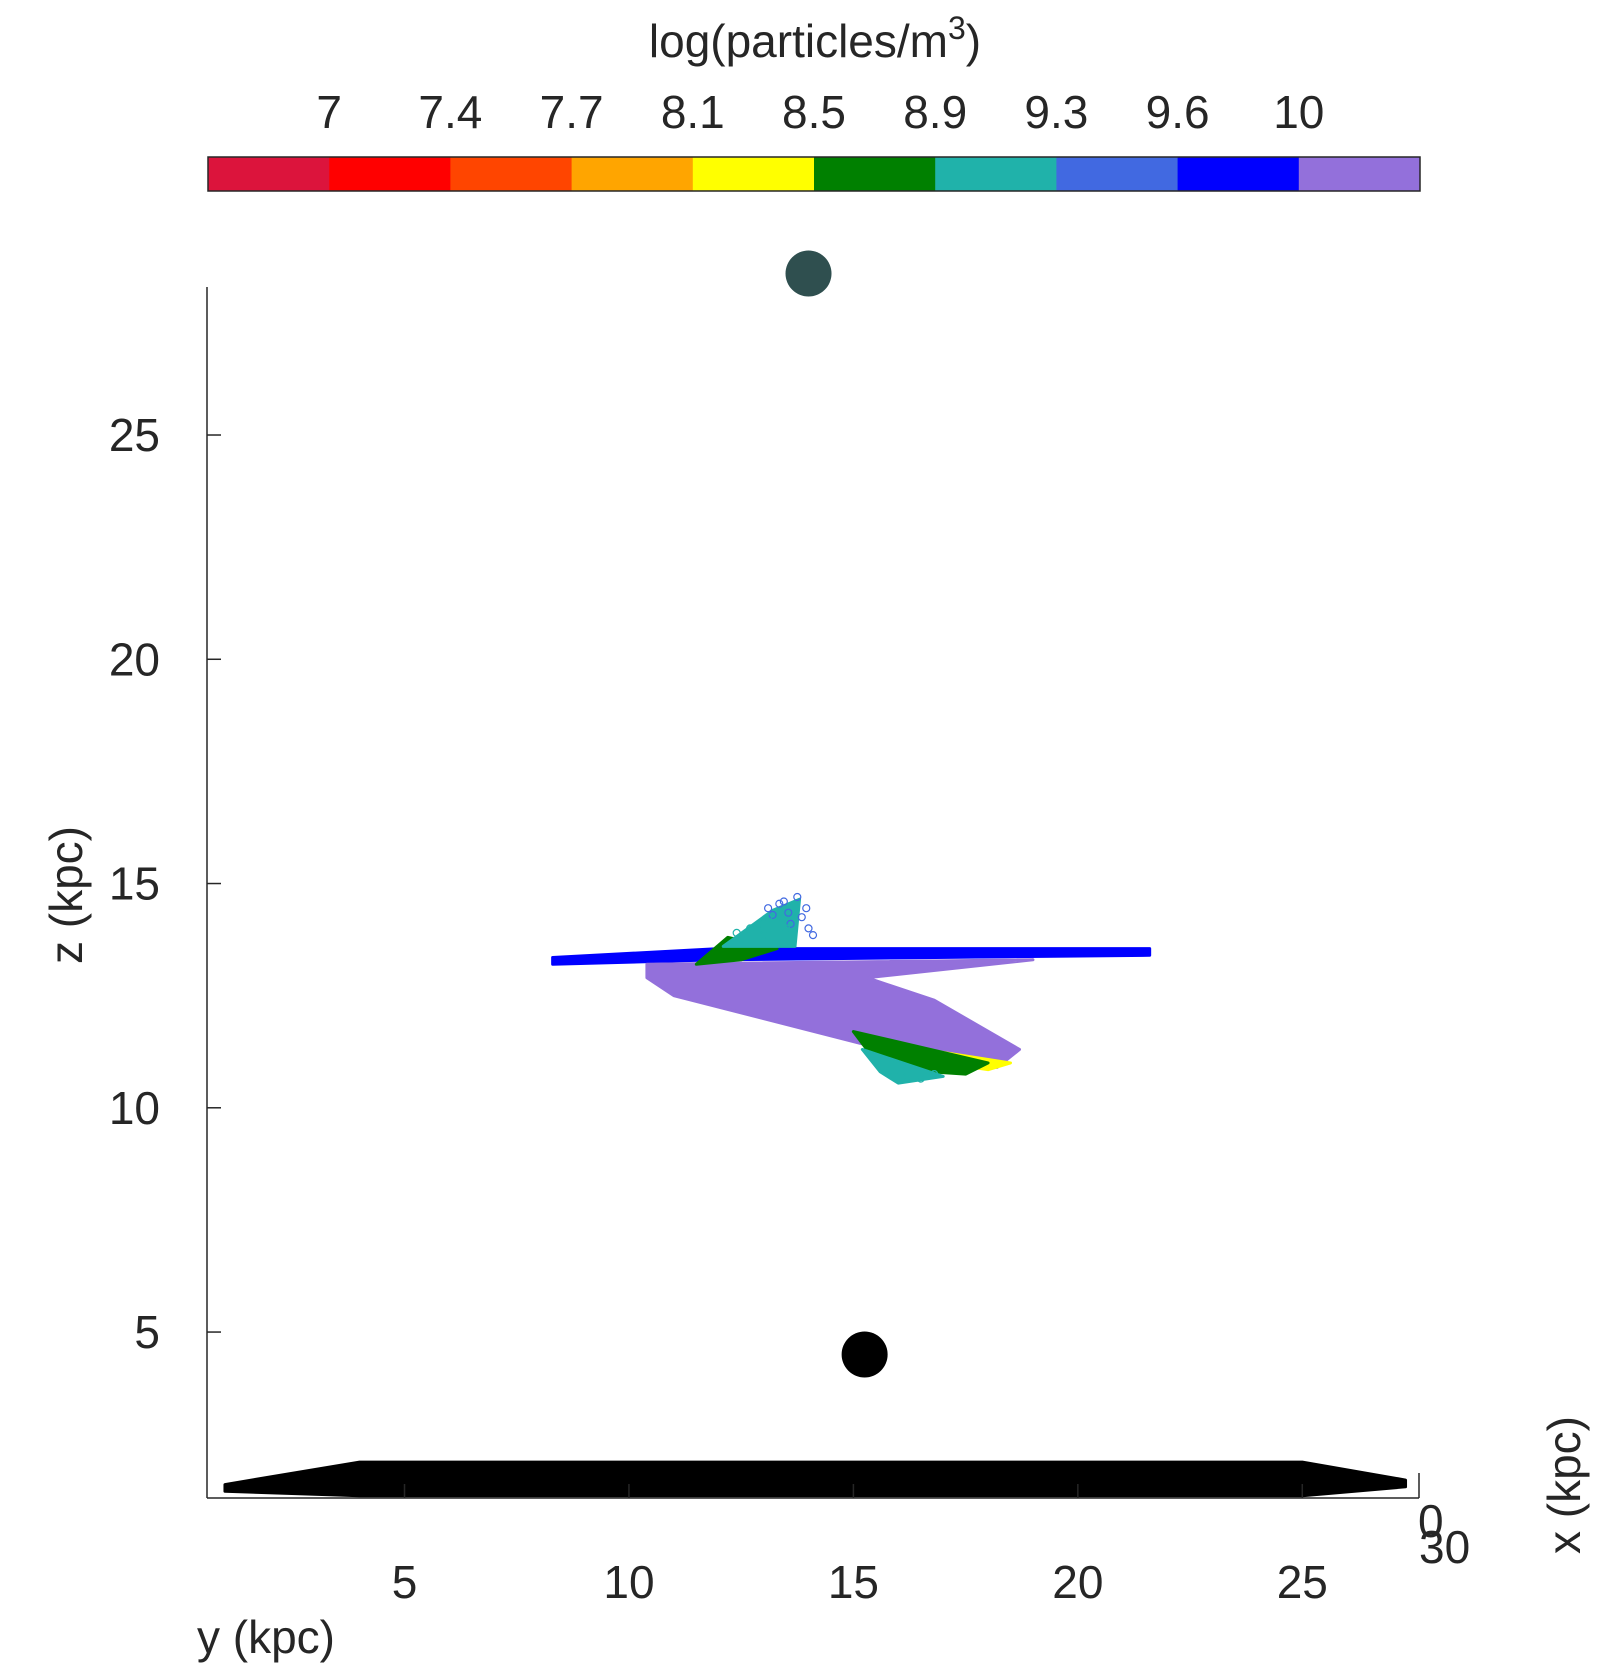  Describe the element at coordinates (798, 41) in the screenshot. I see `colorbar-title-text: log(particles/m` at that location.